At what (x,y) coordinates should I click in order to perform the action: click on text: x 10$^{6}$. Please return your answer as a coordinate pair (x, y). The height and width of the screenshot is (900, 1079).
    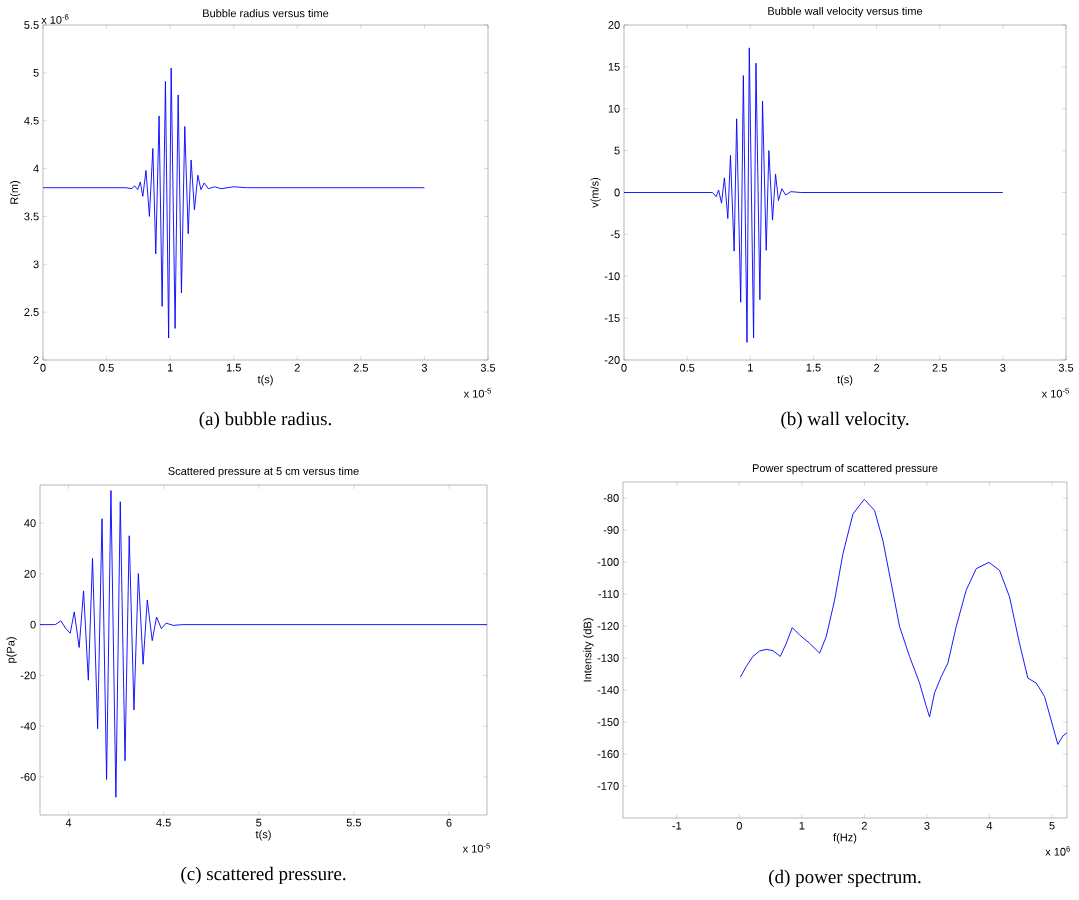
    Looking at the image, I should click on (1057, 851).